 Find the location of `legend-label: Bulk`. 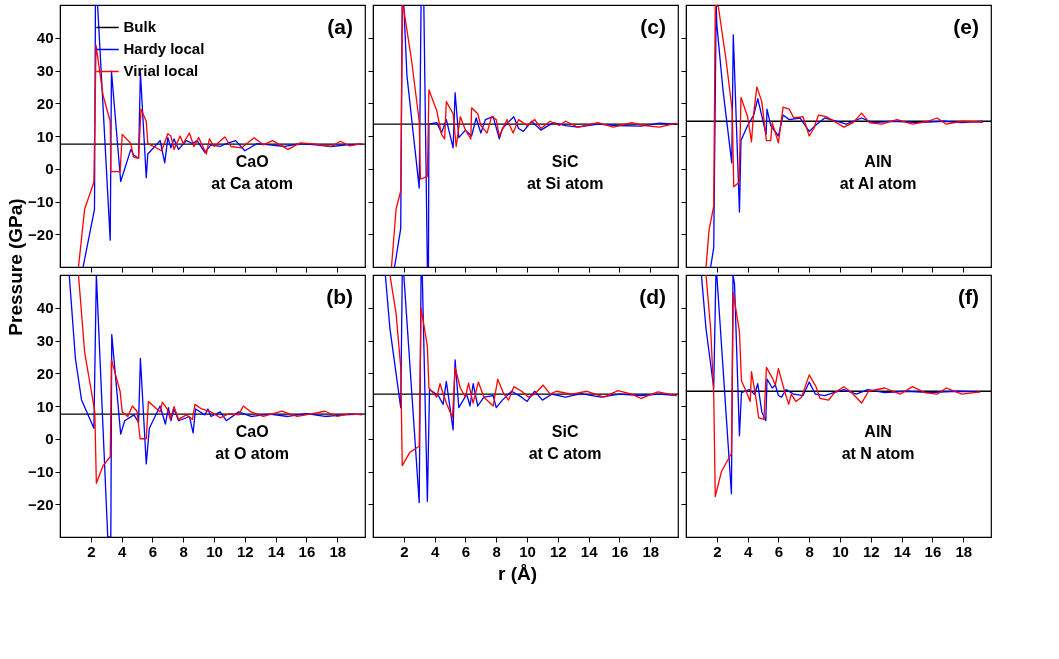

legend-label: Bulk is located at coordinates (140, 27).